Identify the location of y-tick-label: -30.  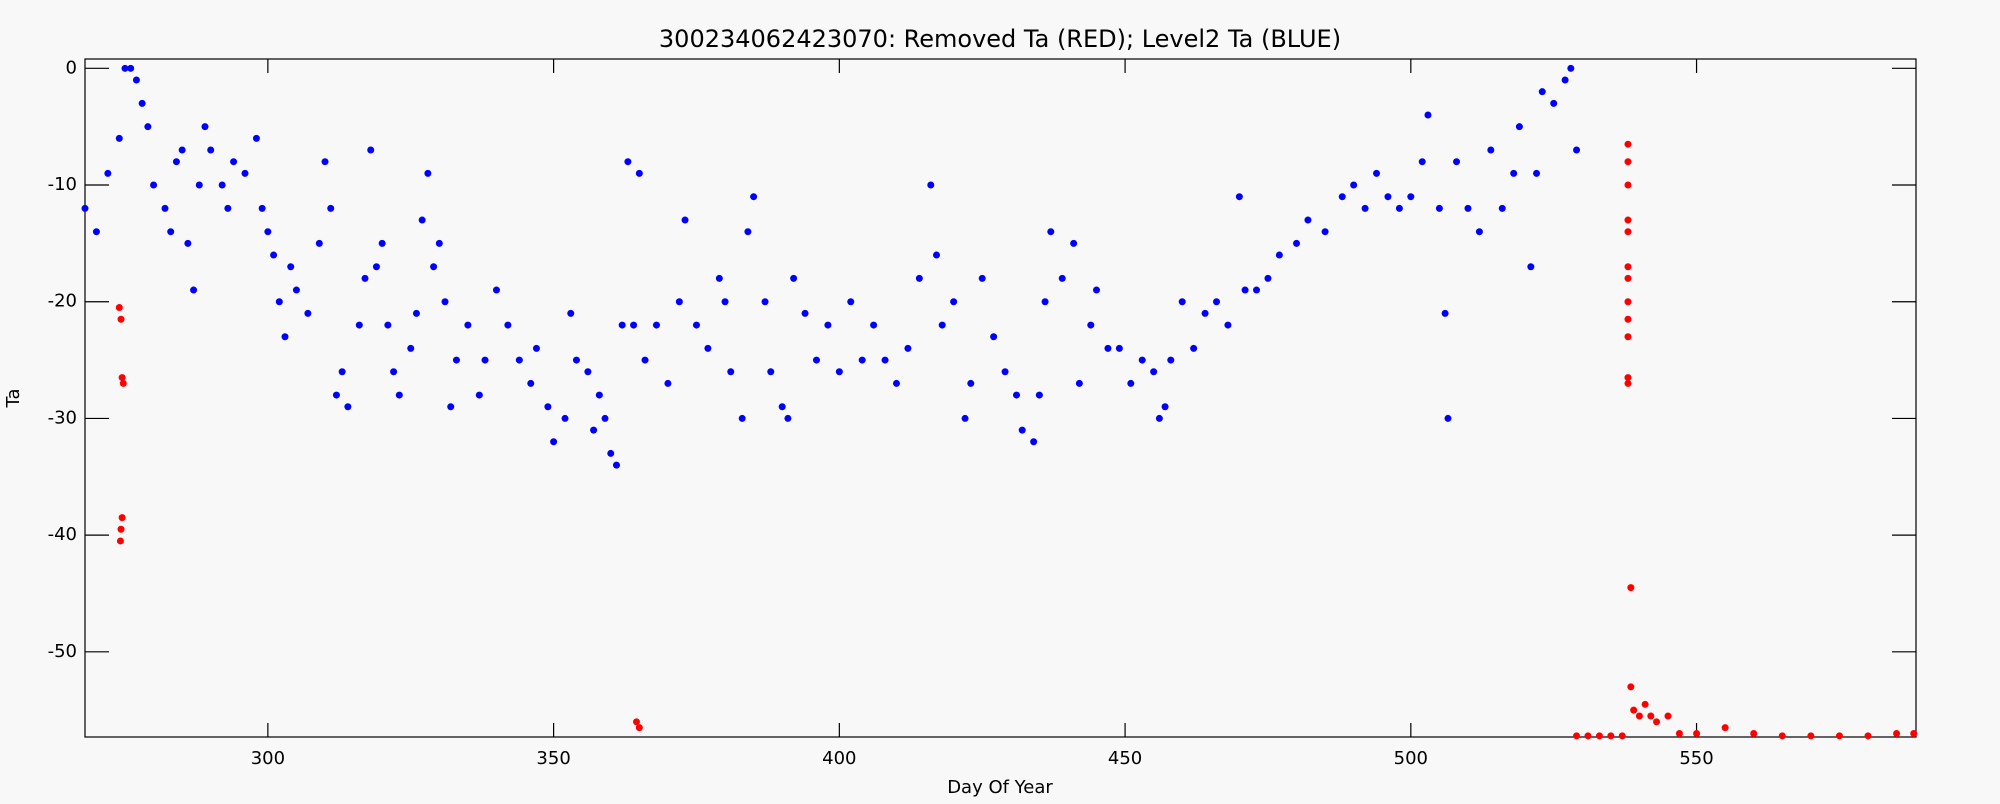
(62, 417).